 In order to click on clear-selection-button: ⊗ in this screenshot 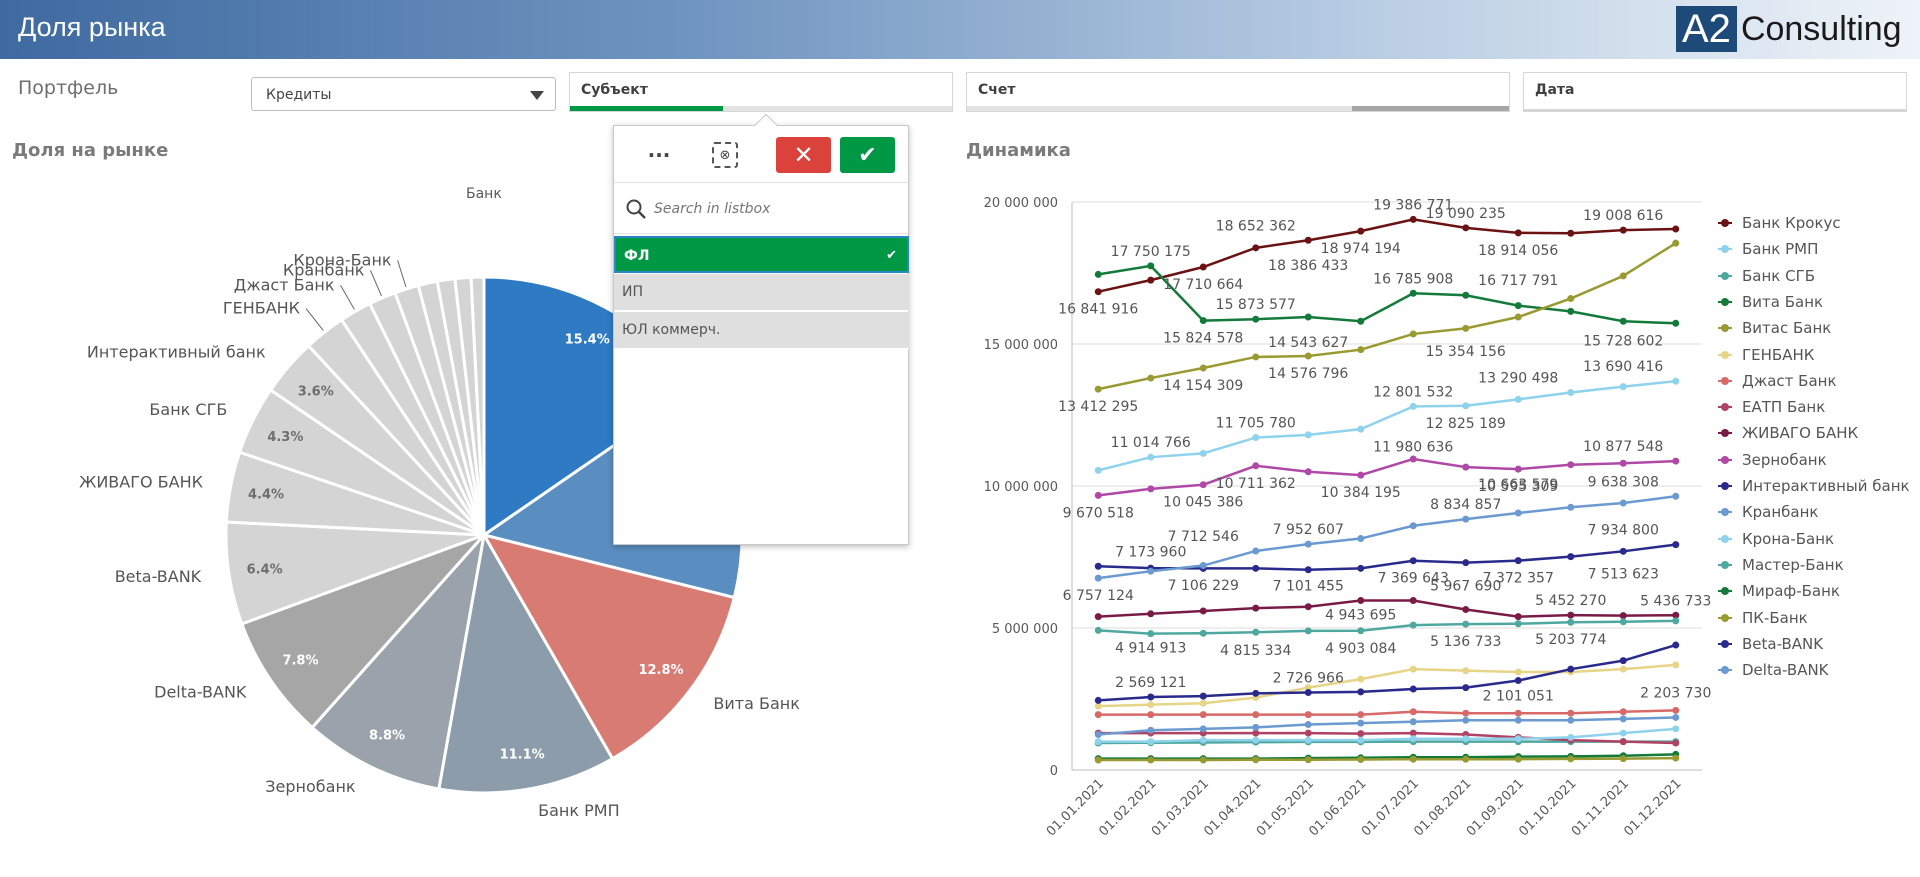, I will do `click(725, 155)`.